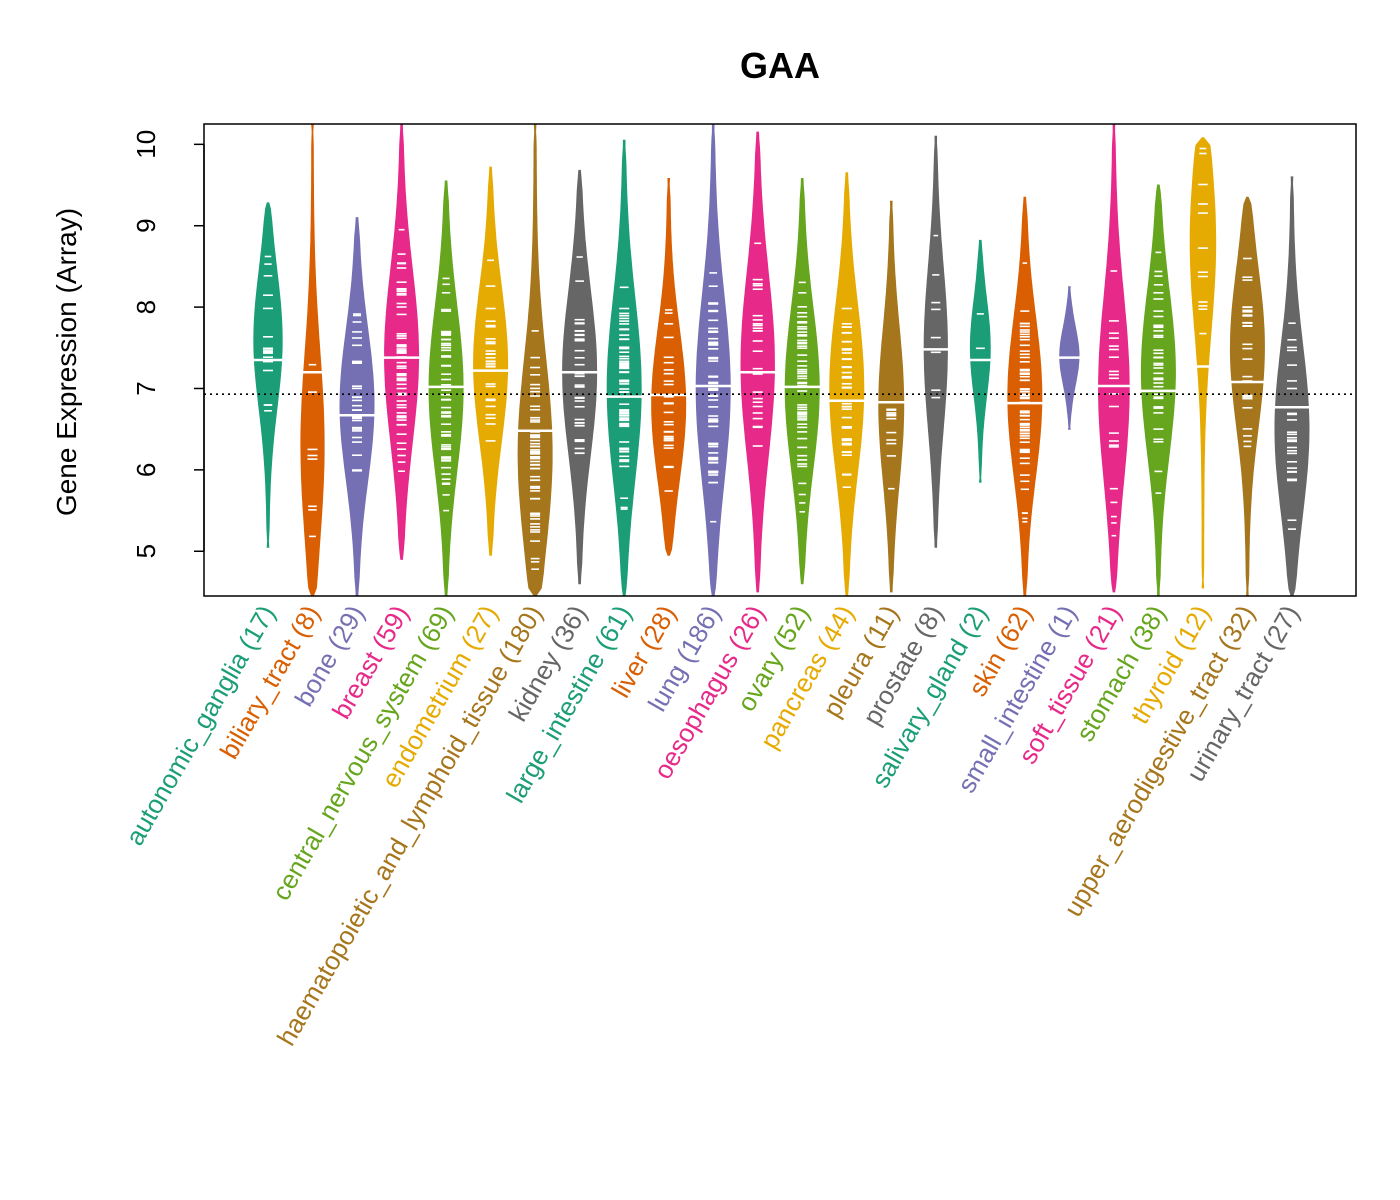 Image resolution: width=1400 pixels, height=1200 pixels. I want to click on y-tick-label: 9, so click(146, 225).